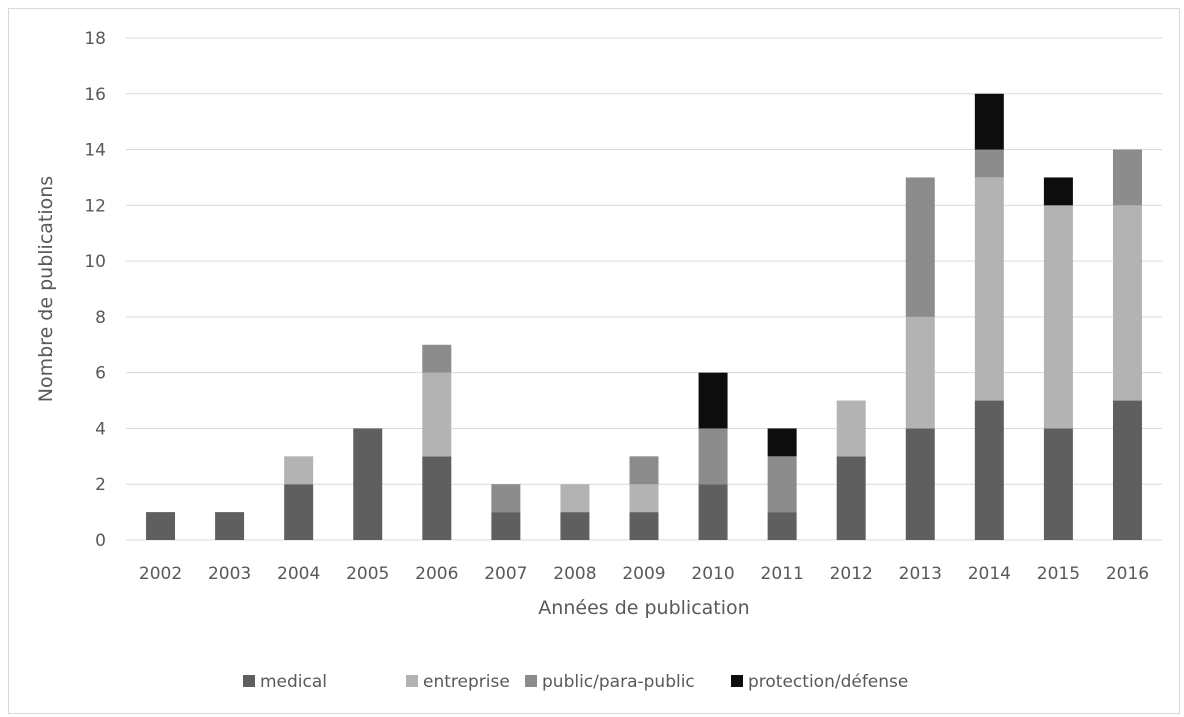  I want to click on y-tick-label: 14, so click(95, 151).